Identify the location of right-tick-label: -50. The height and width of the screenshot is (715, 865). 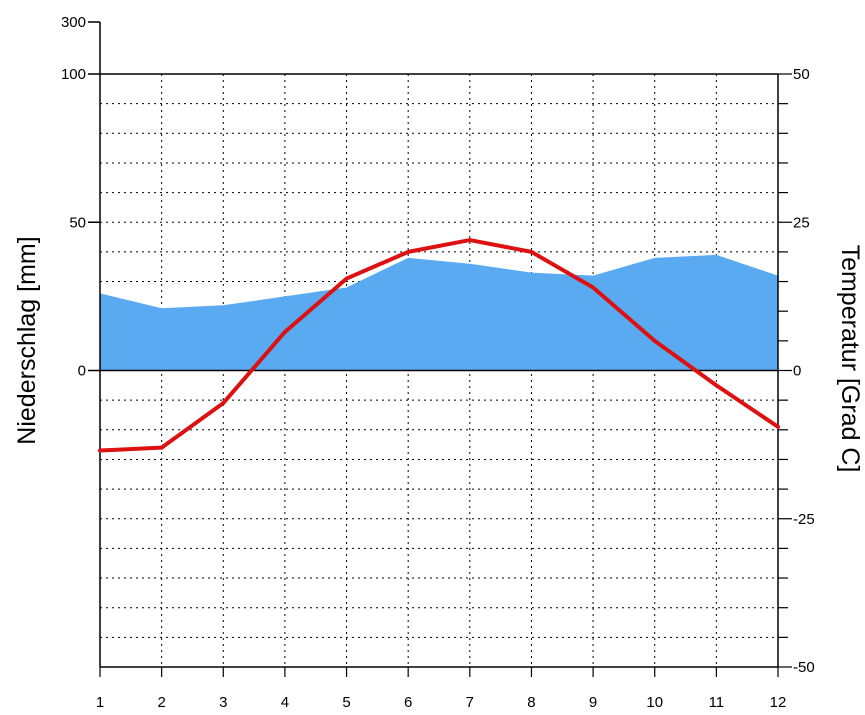
(804, 667).